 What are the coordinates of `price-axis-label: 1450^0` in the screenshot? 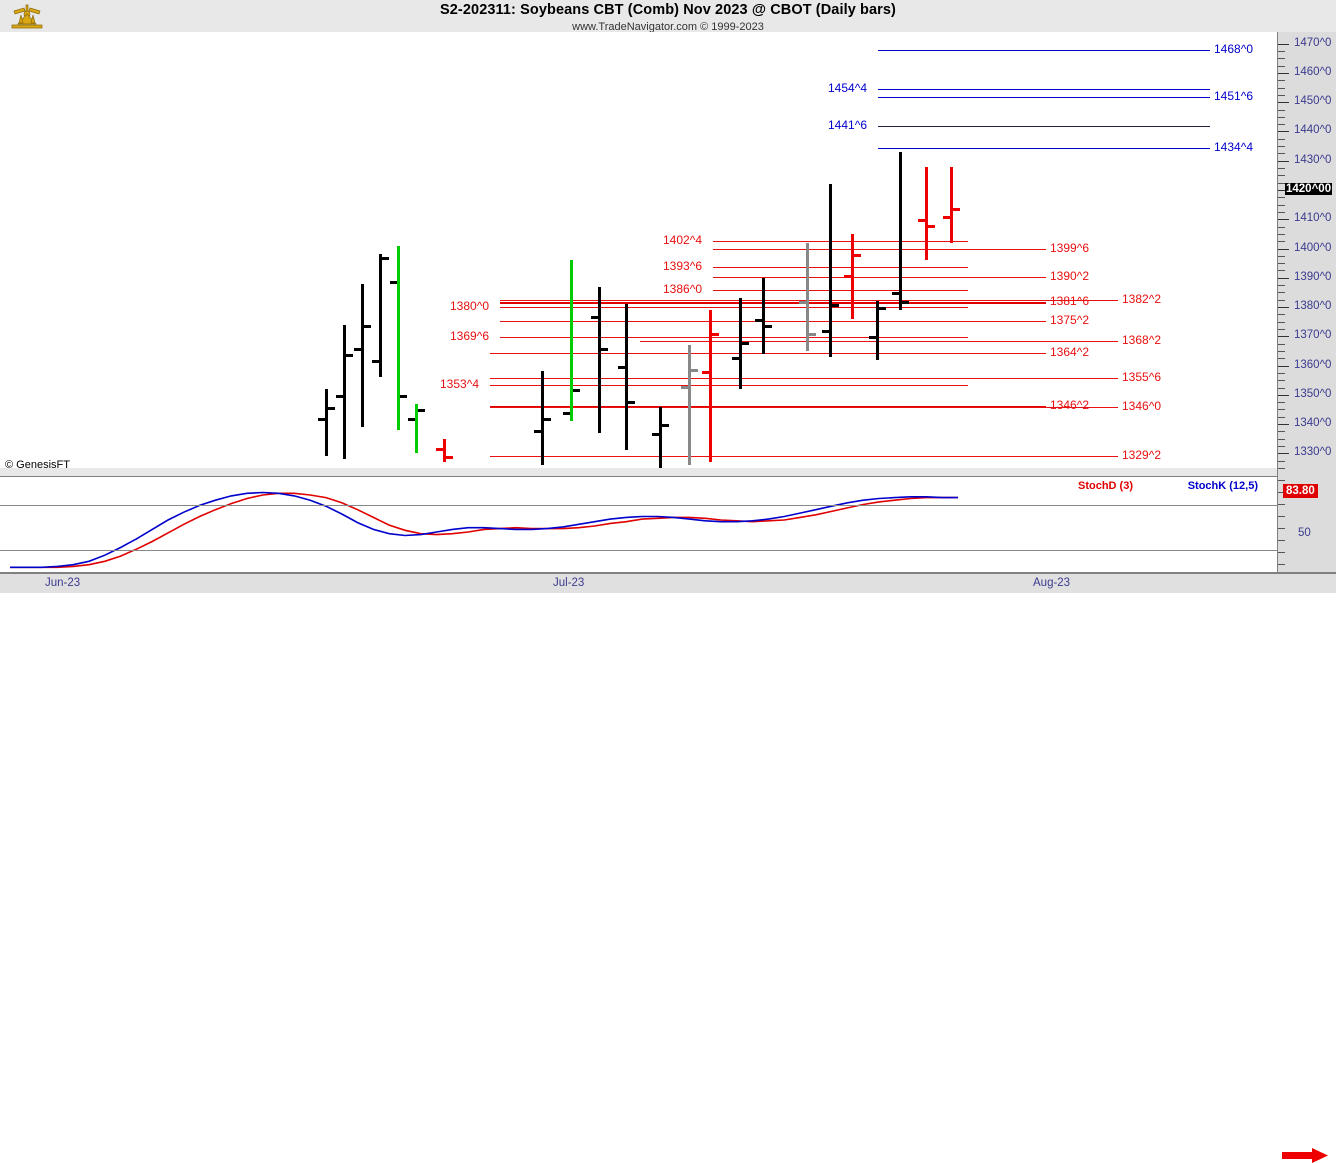 It's located at (1313, 101).